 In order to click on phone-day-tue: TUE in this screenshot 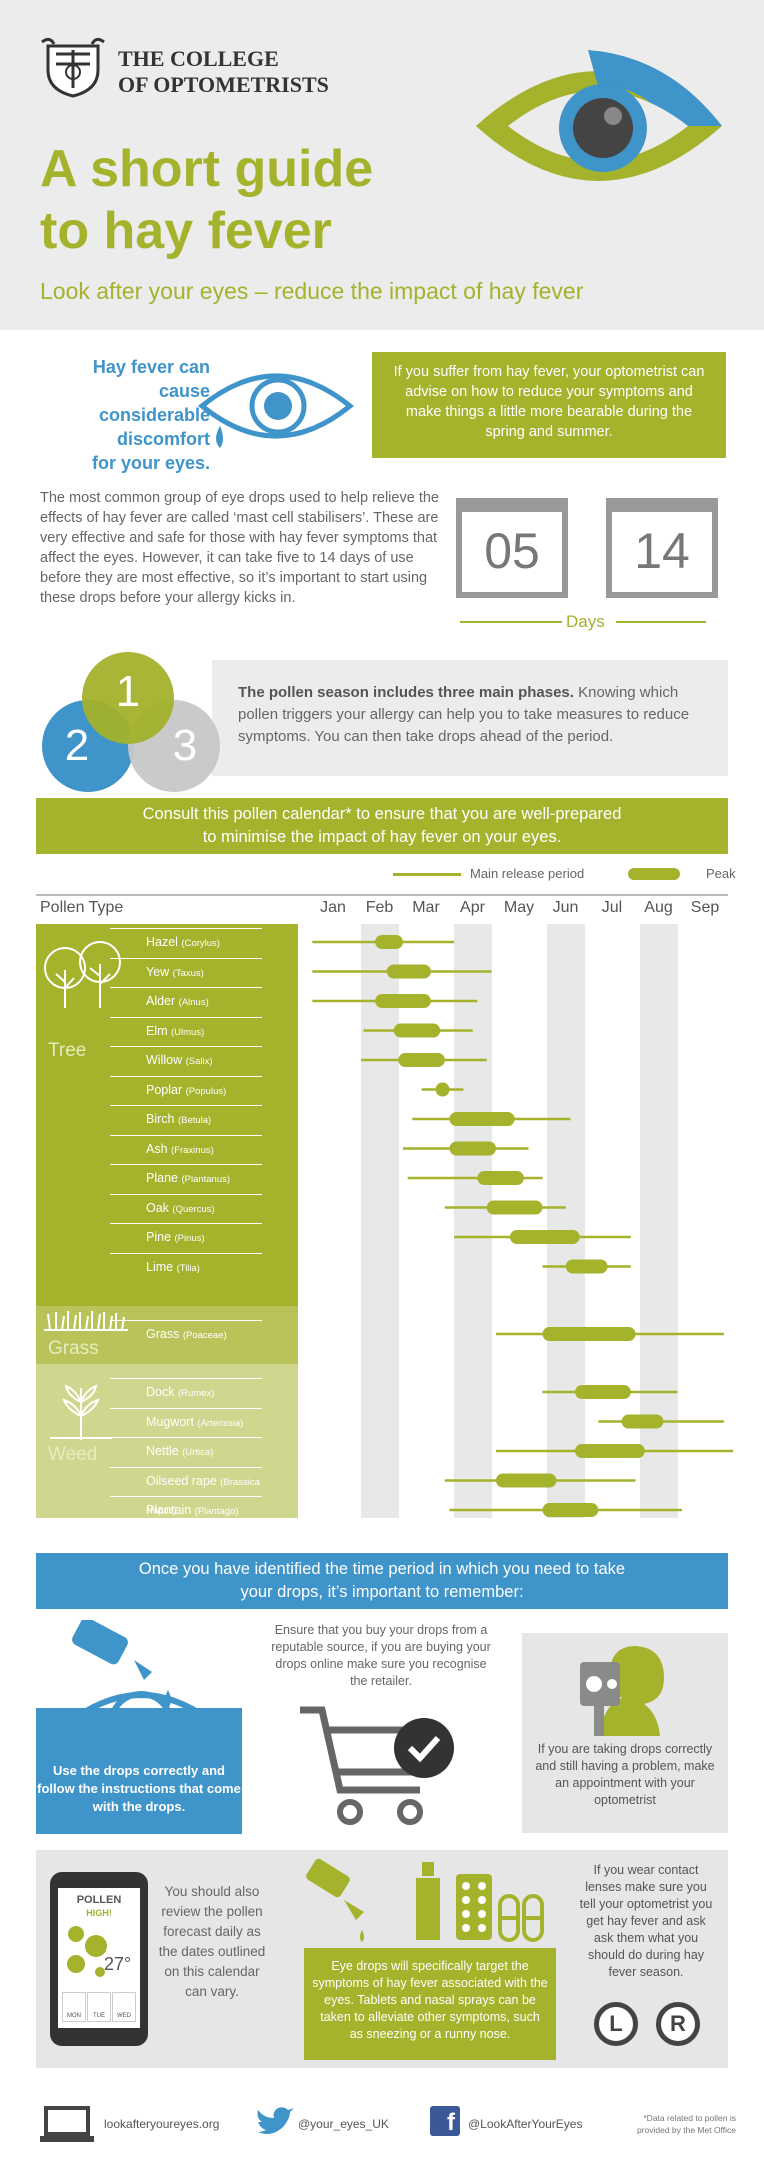, I will do `click(99, 2007)`.